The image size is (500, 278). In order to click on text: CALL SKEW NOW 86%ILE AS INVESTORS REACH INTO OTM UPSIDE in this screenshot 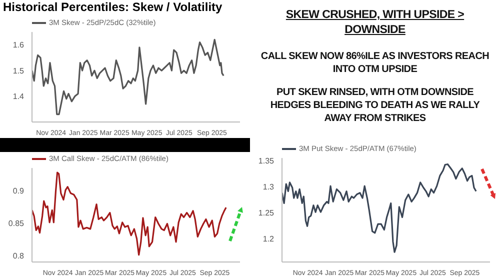, I will do `click(375, 63)`.